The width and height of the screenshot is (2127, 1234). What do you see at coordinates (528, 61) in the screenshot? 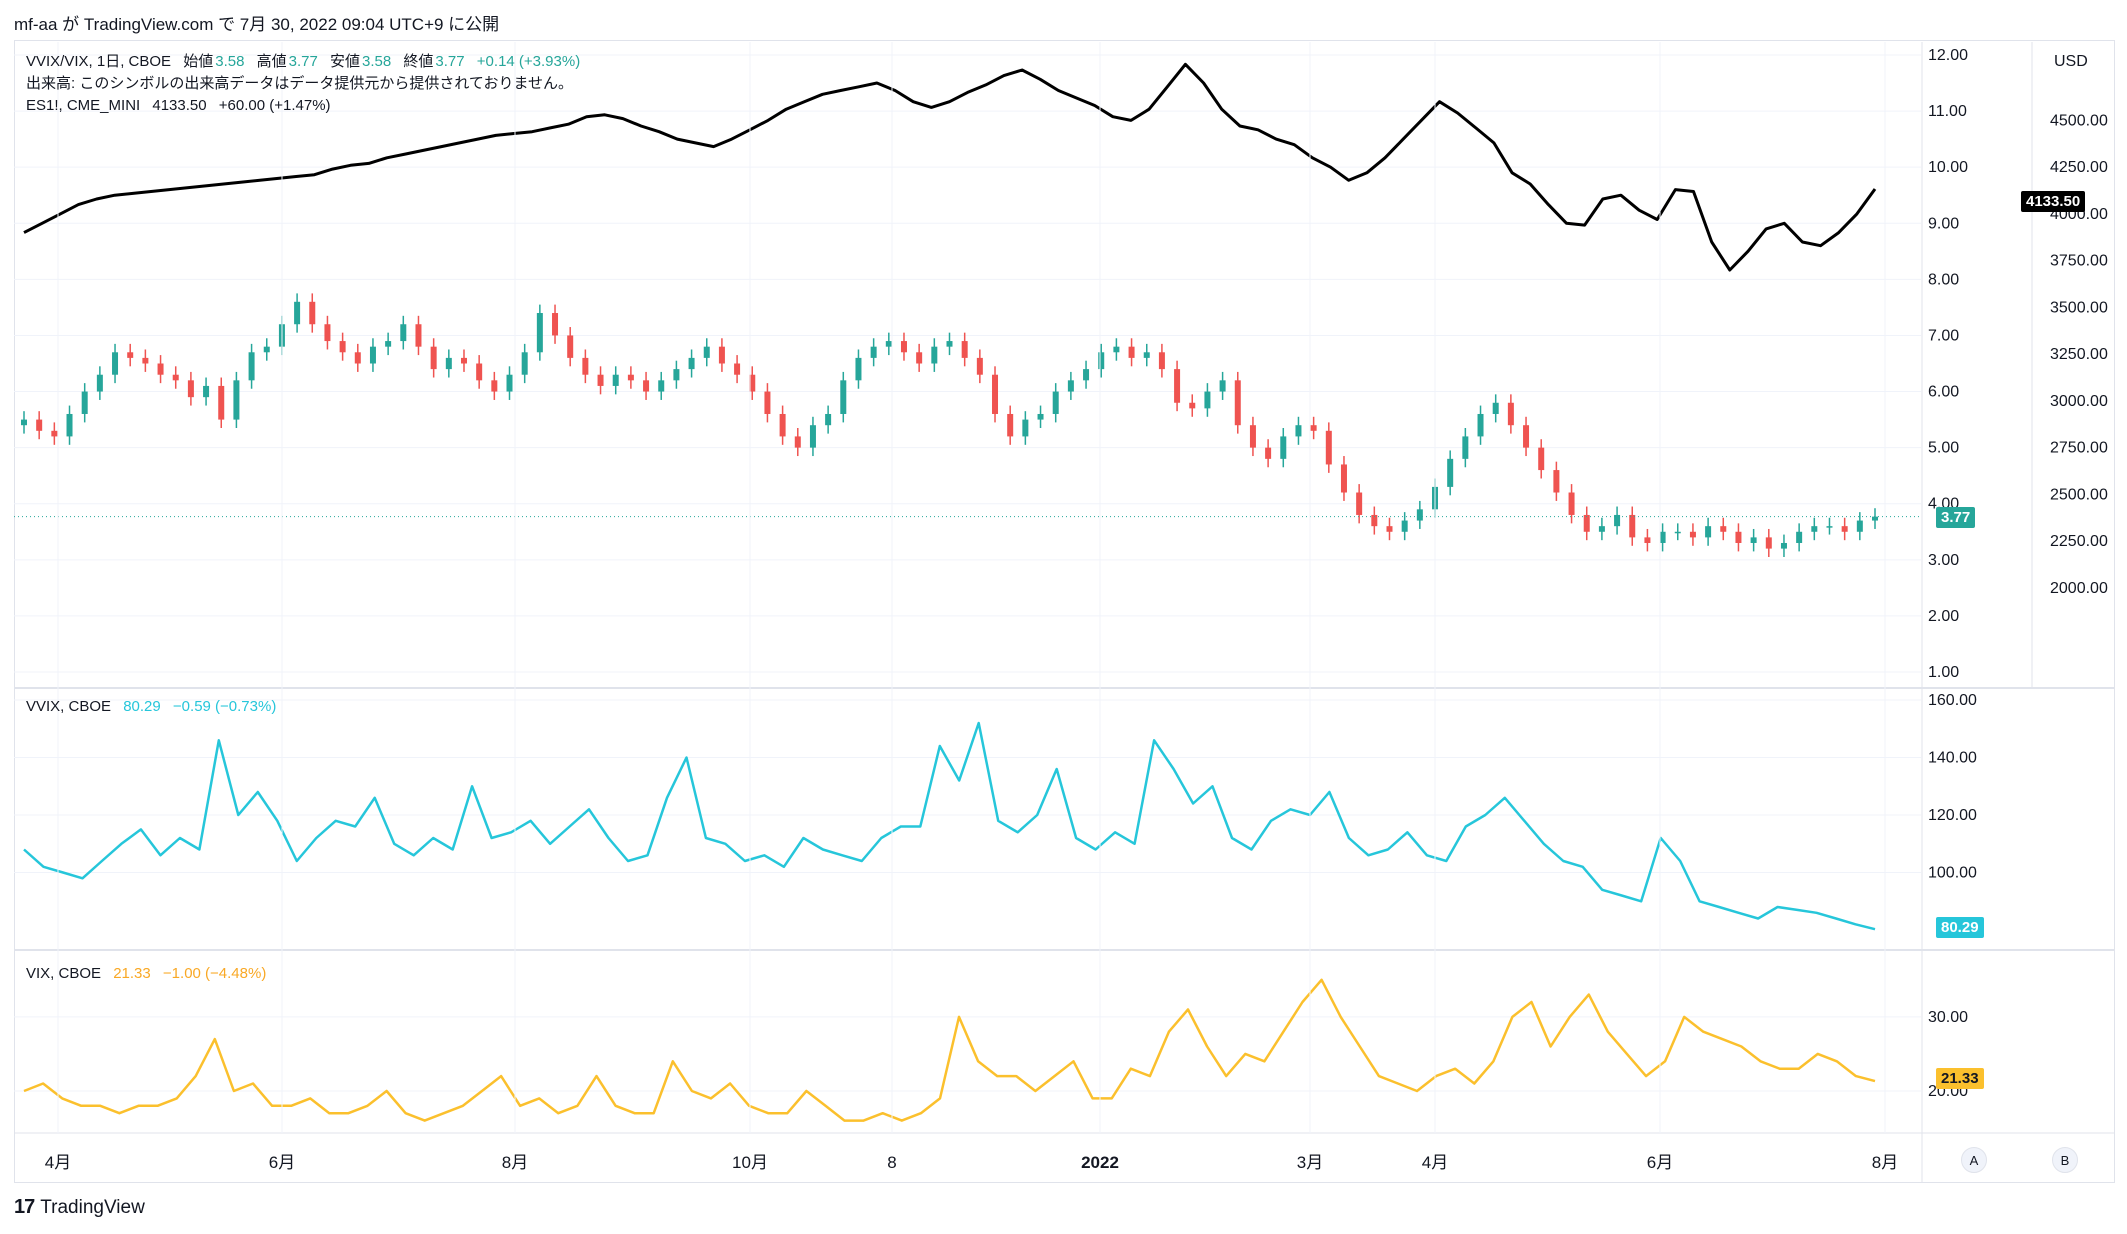
I see `legend-change: +0.14 (+3.93%)` at bounding box center [528, 61].